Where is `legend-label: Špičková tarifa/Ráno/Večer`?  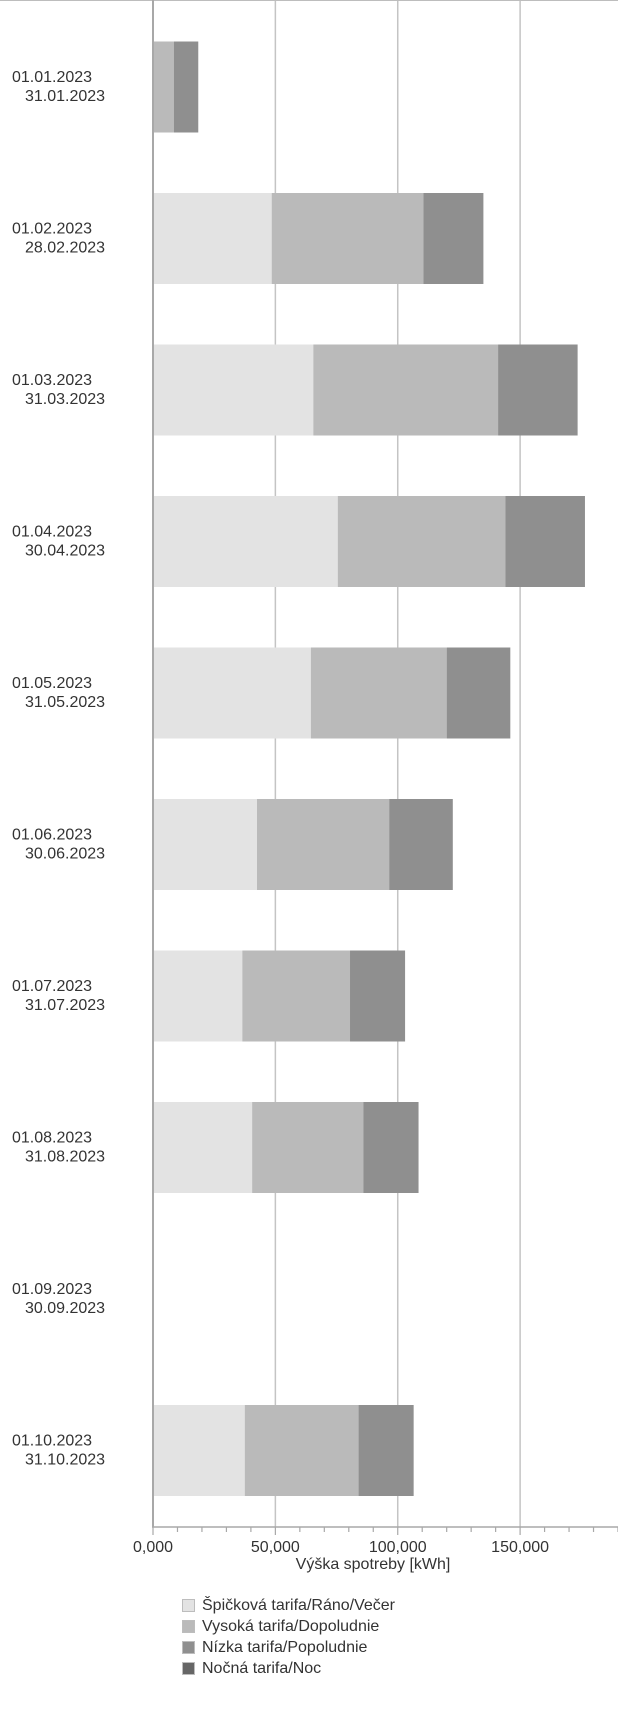
legend-label: Špičková tarifa/Ráno/Večer is located at coordinates (298, 1605).